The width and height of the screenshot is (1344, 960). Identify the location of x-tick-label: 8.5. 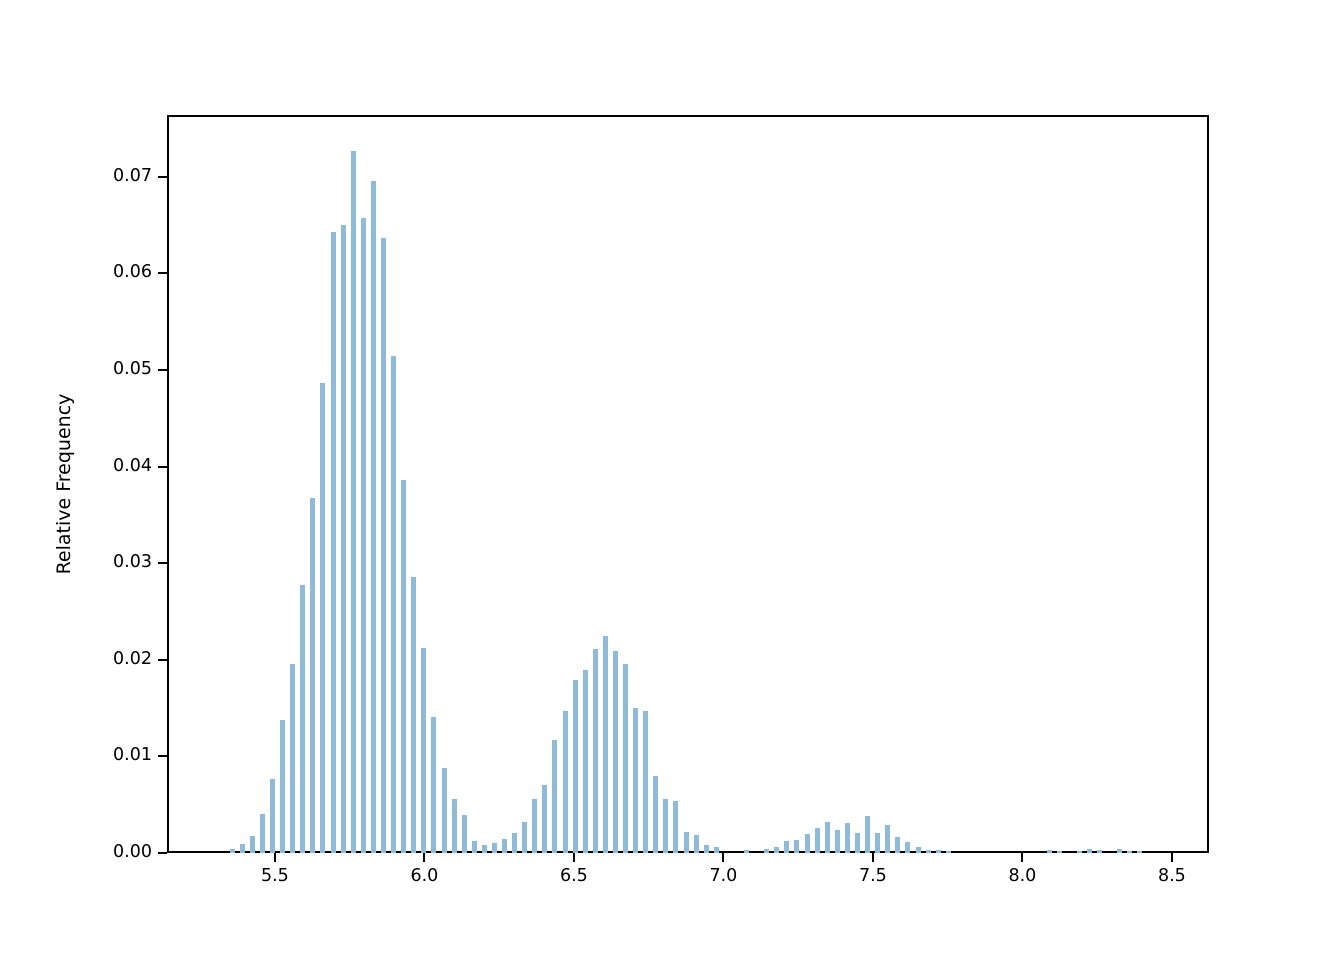
(1171, 876).